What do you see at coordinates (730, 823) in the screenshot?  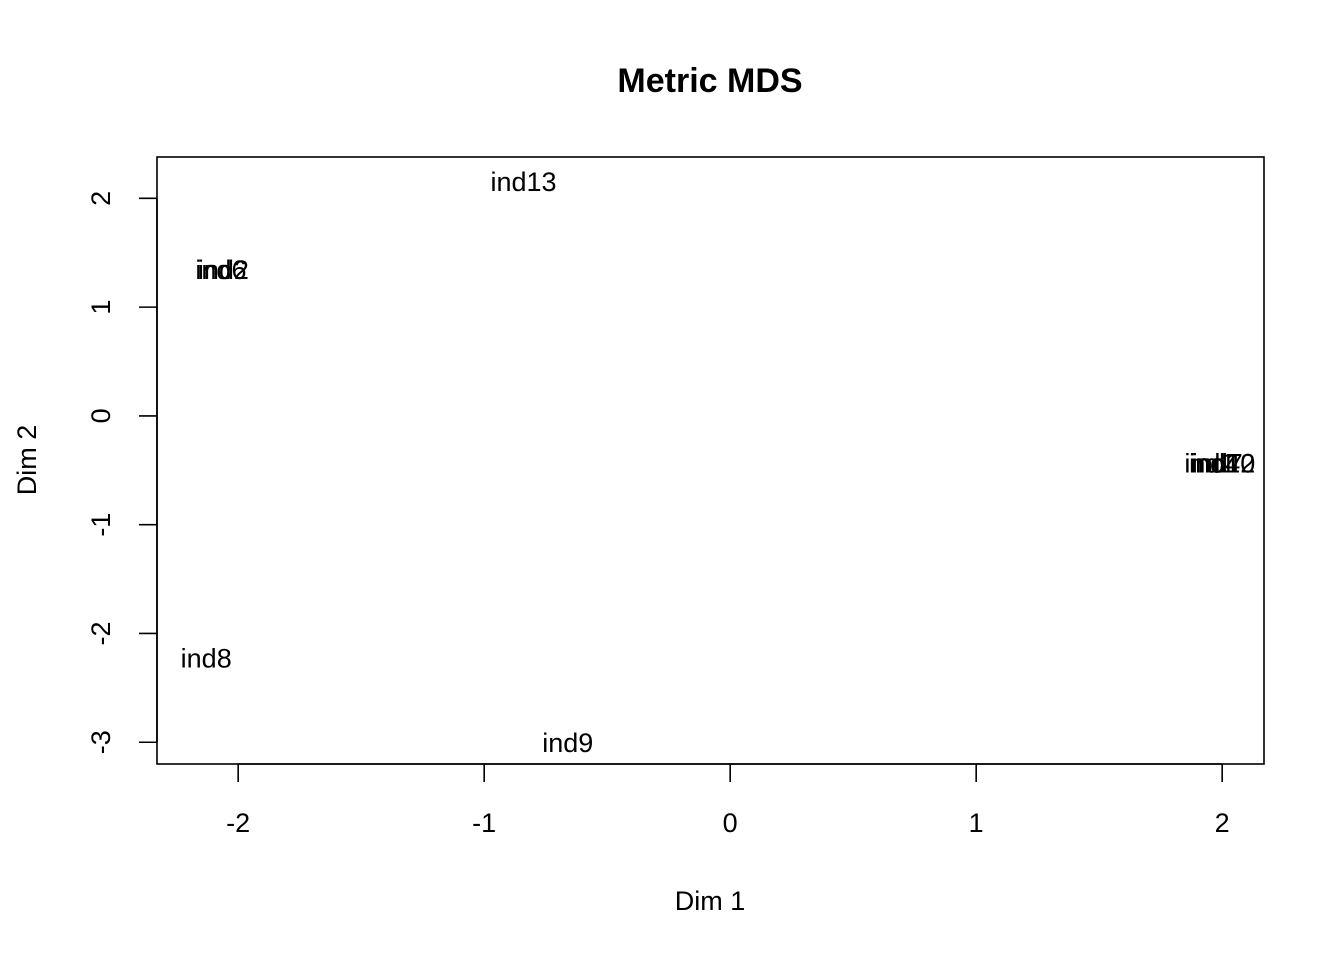 I see `x-tick-label: 0` at bounding box center [730, 823].